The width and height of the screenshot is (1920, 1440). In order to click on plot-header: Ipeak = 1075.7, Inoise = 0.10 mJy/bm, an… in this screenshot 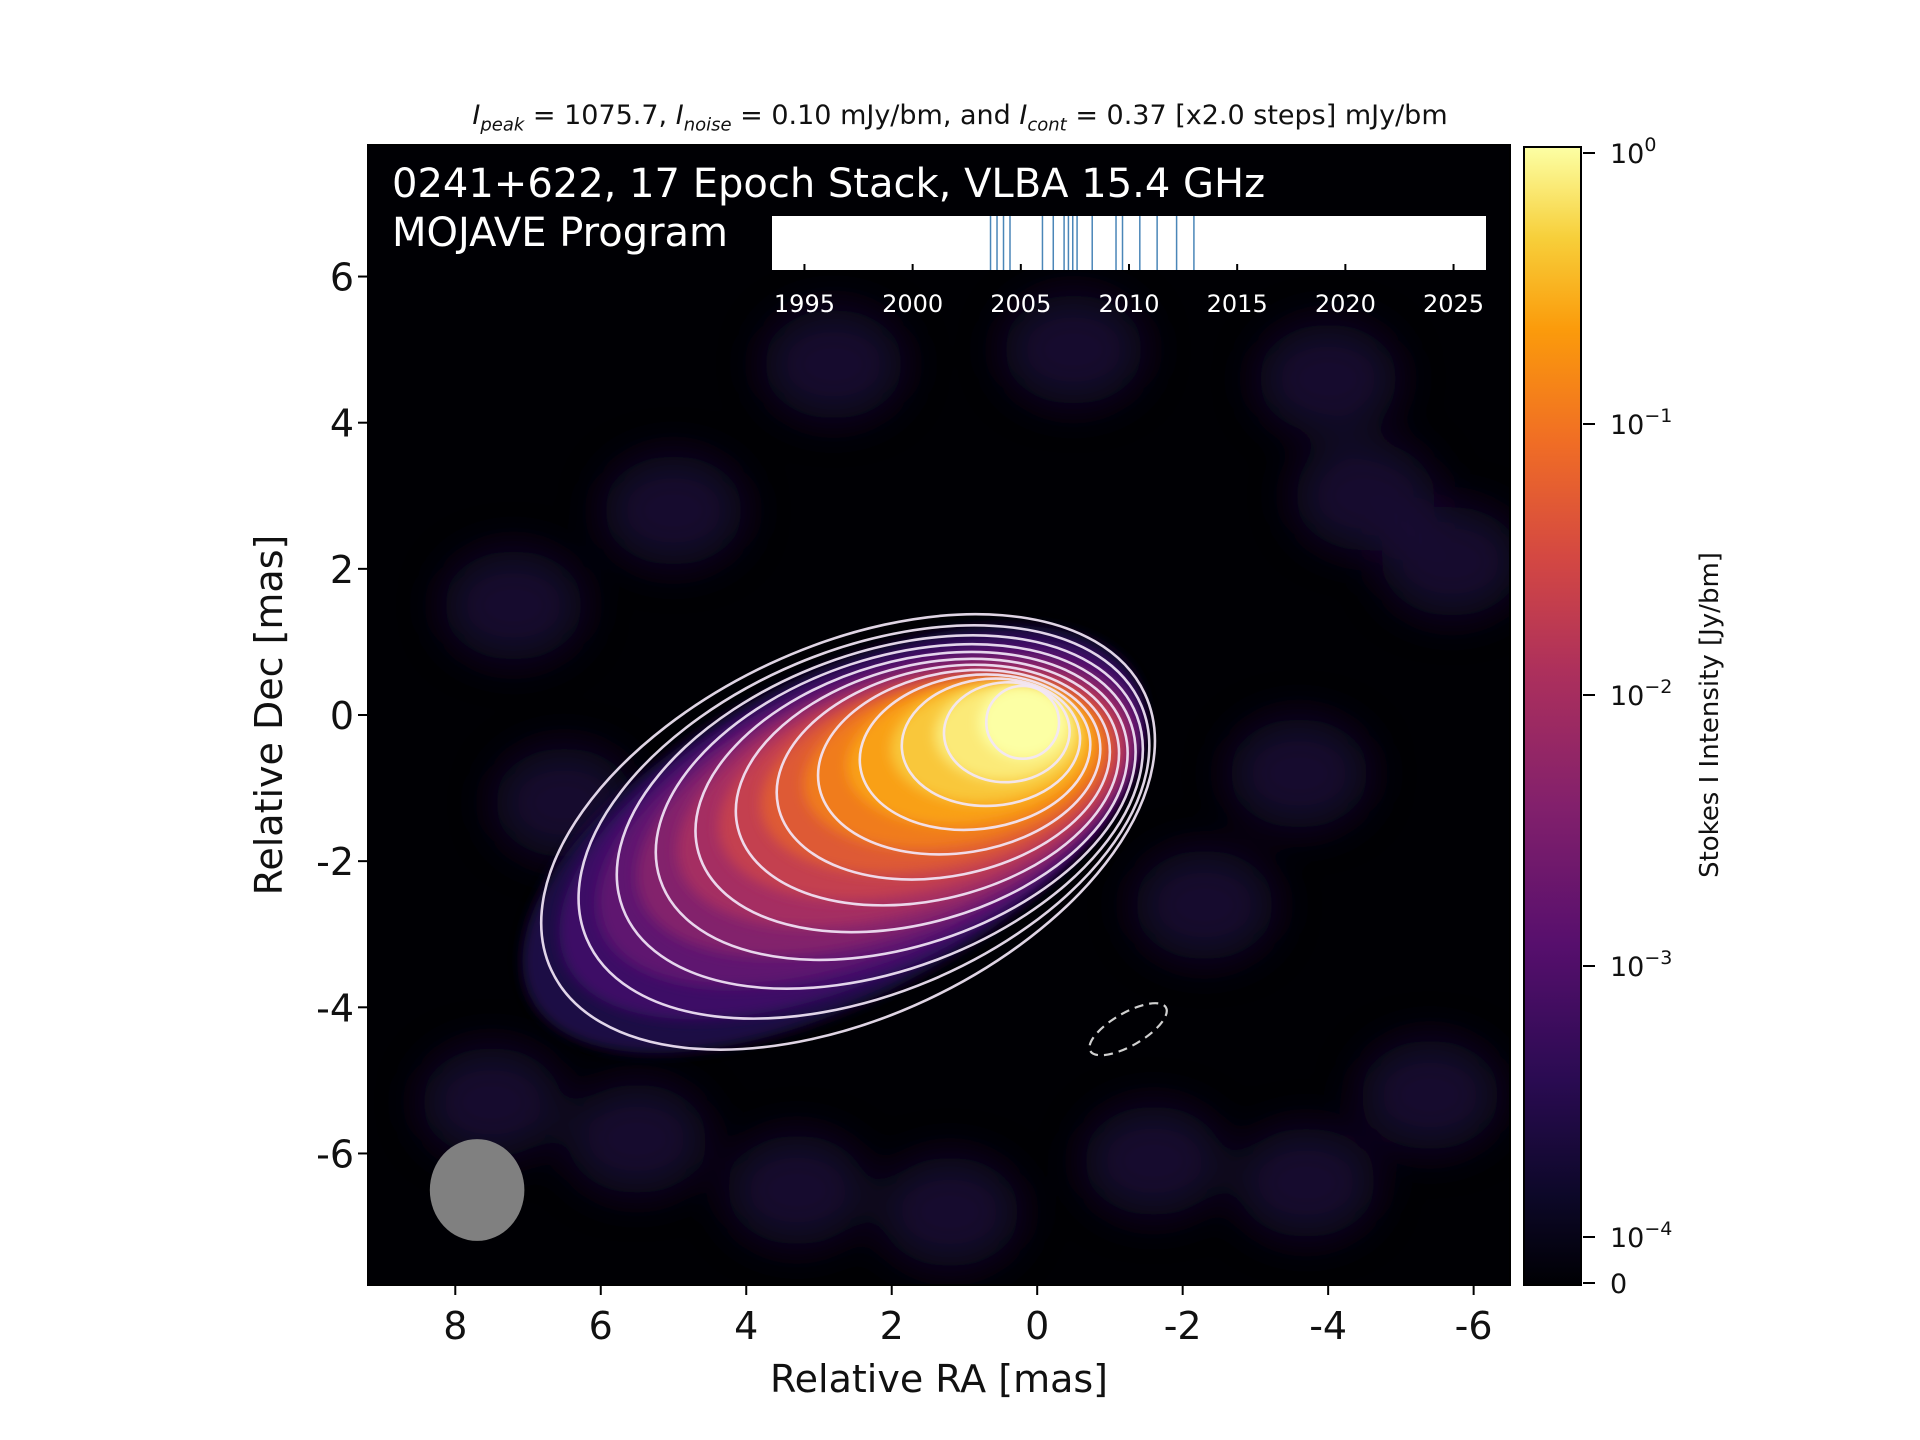, I will do `click(960, 117)`.